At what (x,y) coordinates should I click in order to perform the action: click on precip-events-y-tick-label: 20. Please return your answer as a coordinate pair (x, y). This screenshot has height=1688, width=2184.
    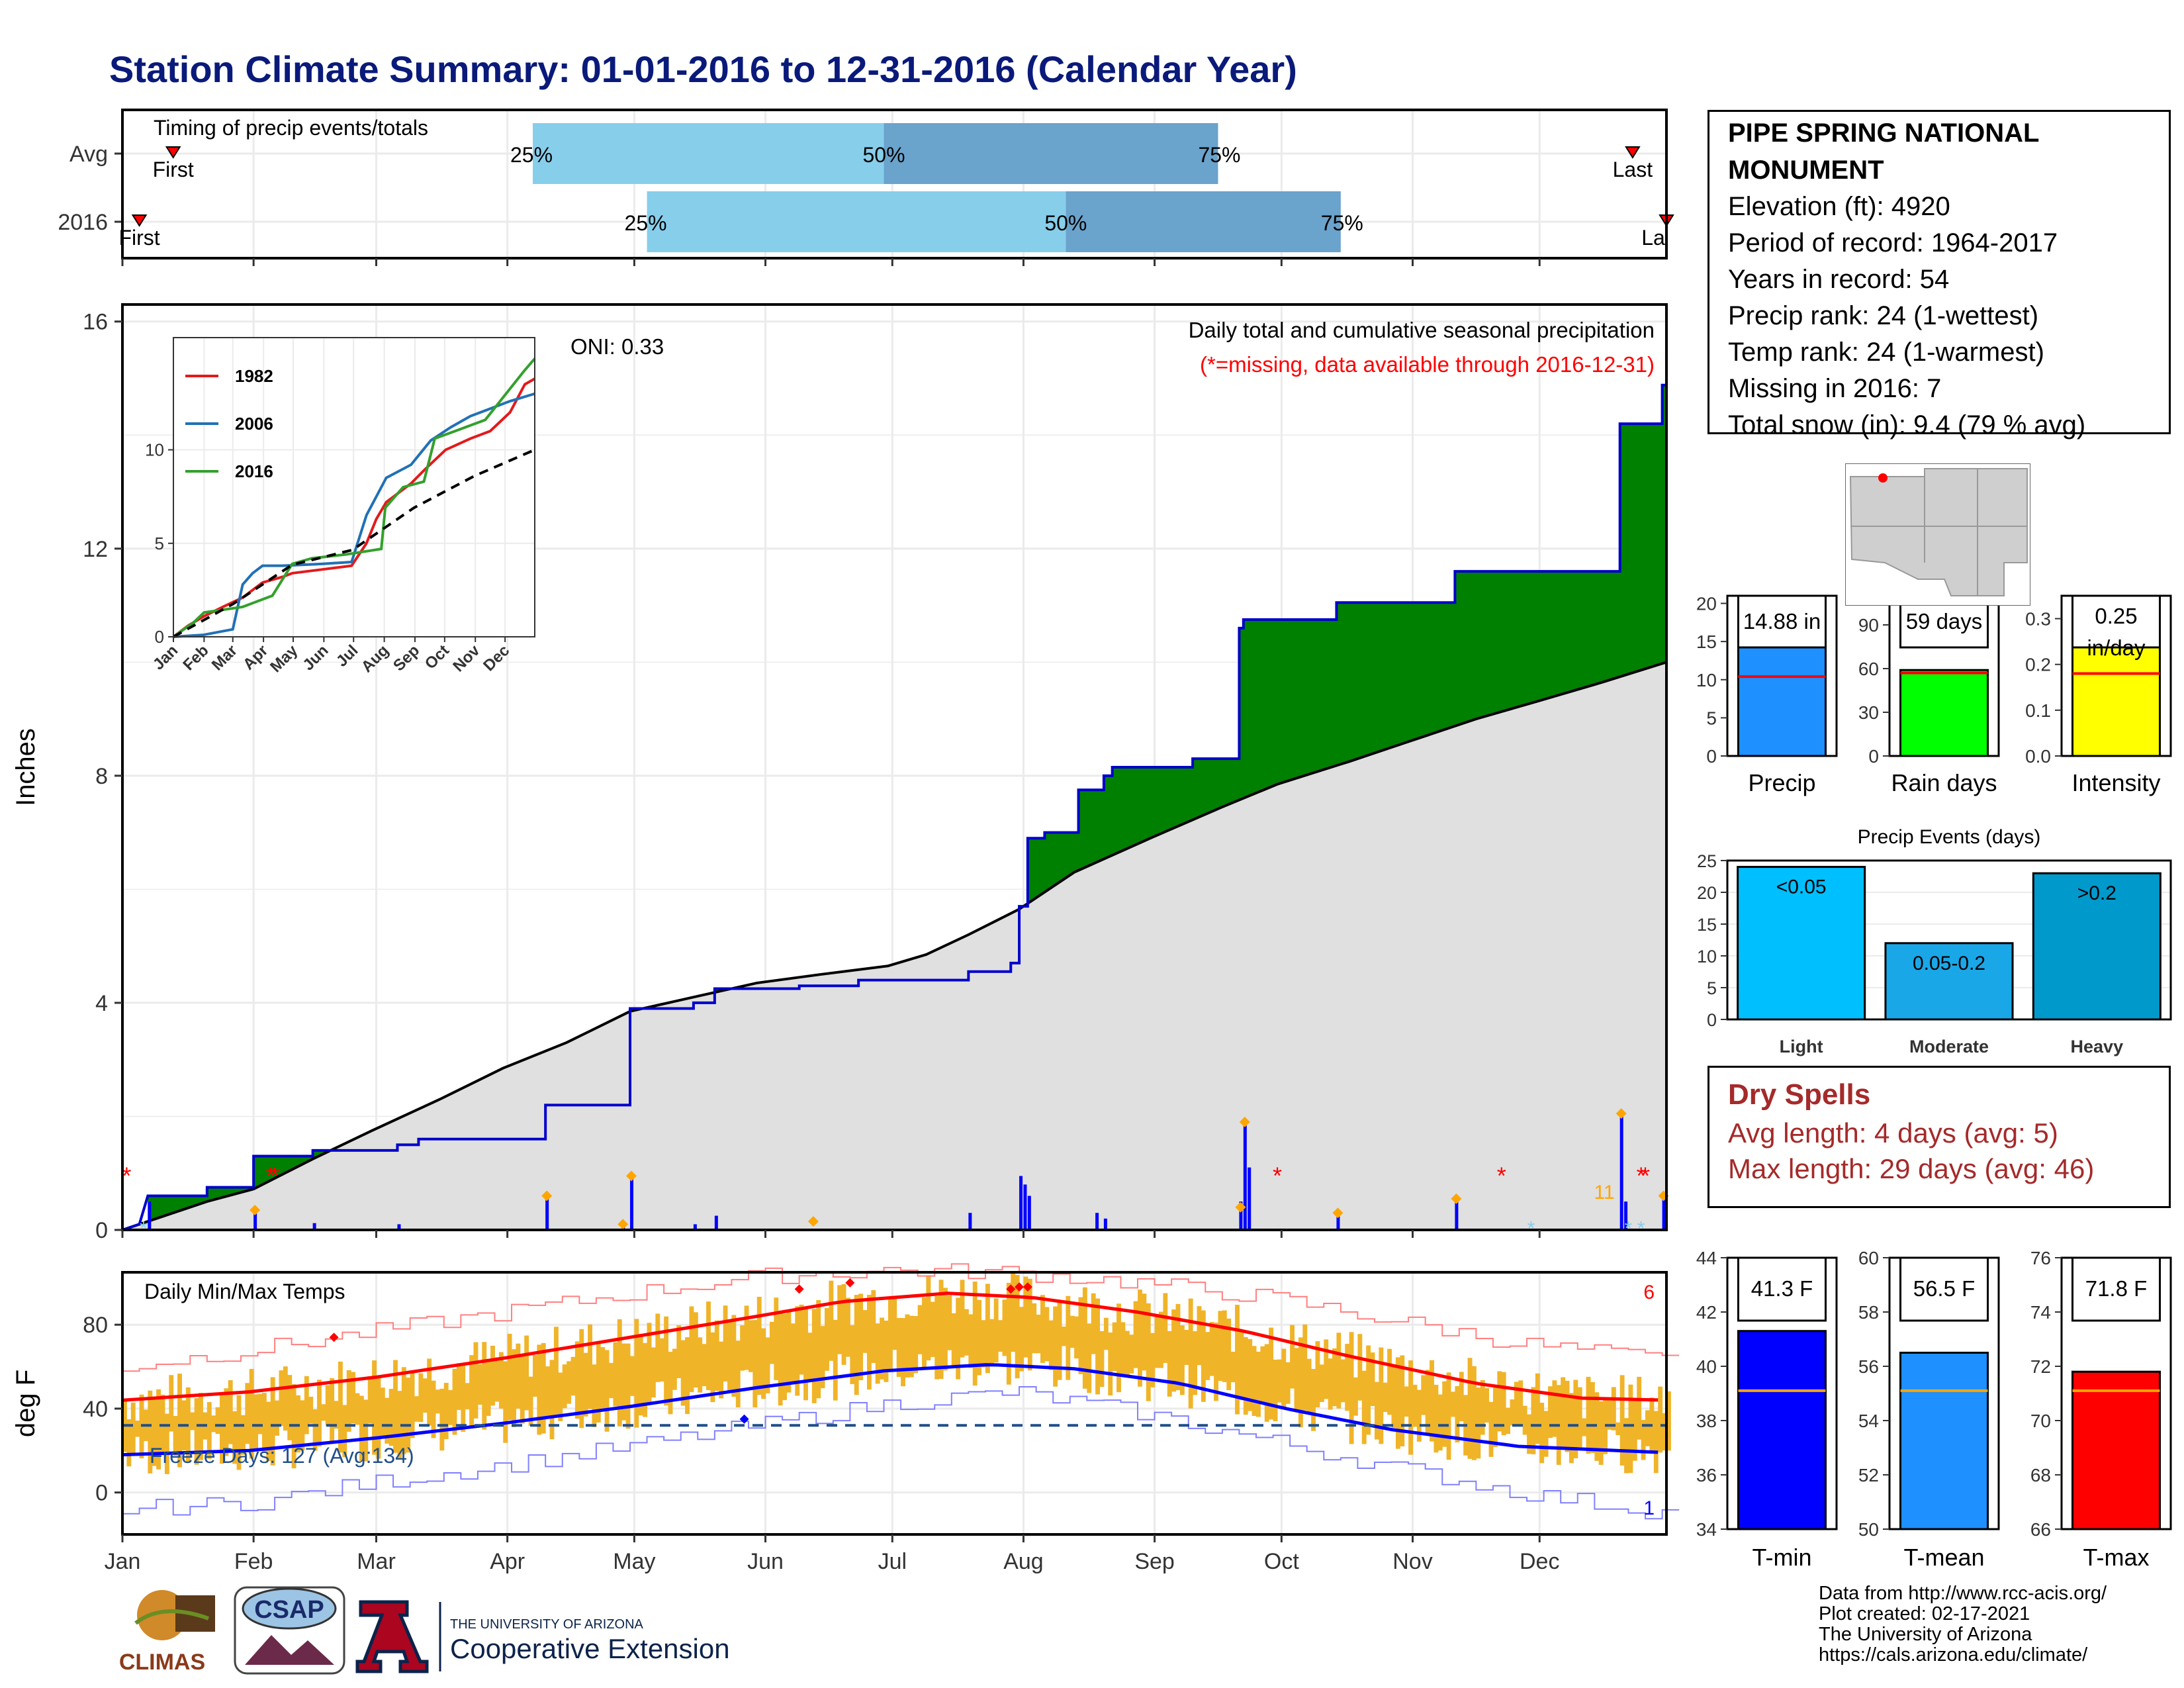
    Looking at the image, I should click on (1707, 893).